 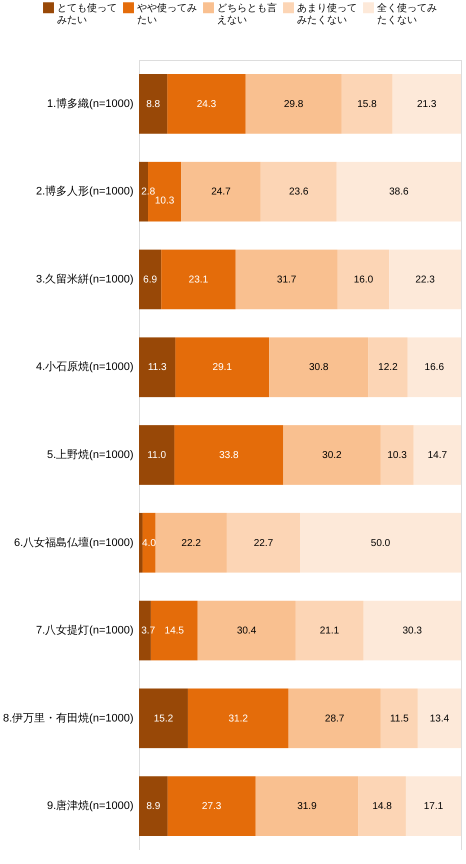 I want to click on data-label: 12.2, so click(x=388, y=368).